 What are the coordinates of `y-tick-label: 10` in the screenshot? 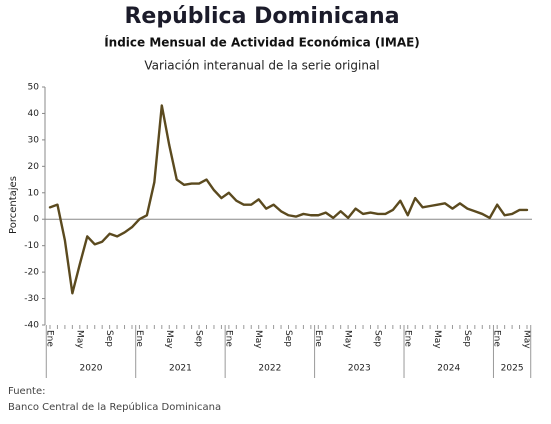 It's located at (34, 193).